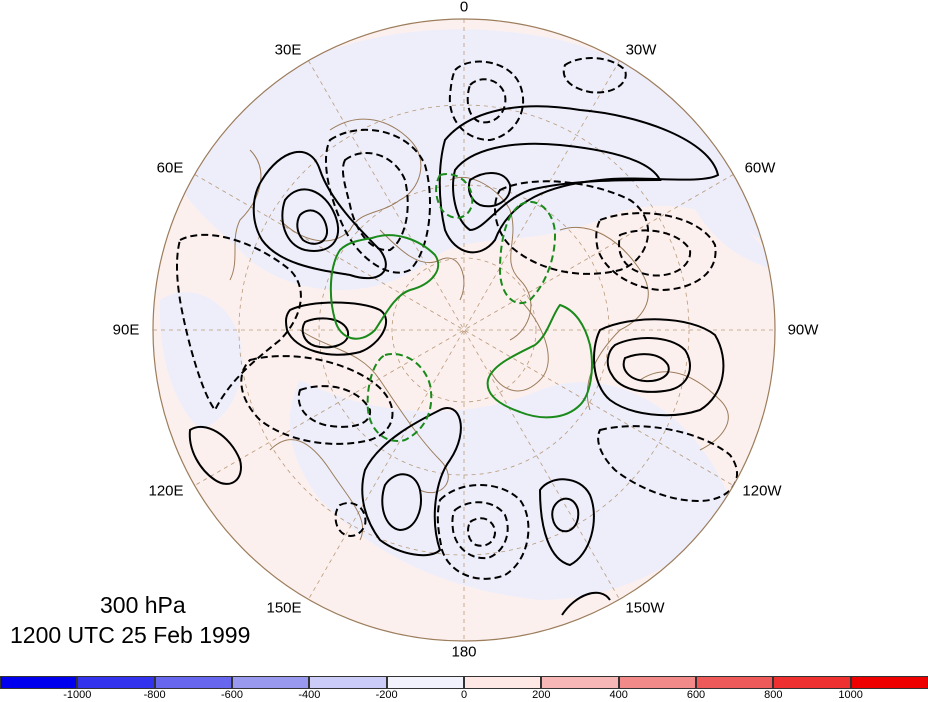 The height and width of the screenshot is (702, 928). Describe the element at coordinates (309, 695) in the screenshot. I see `colorbar-label: -400` at that location.